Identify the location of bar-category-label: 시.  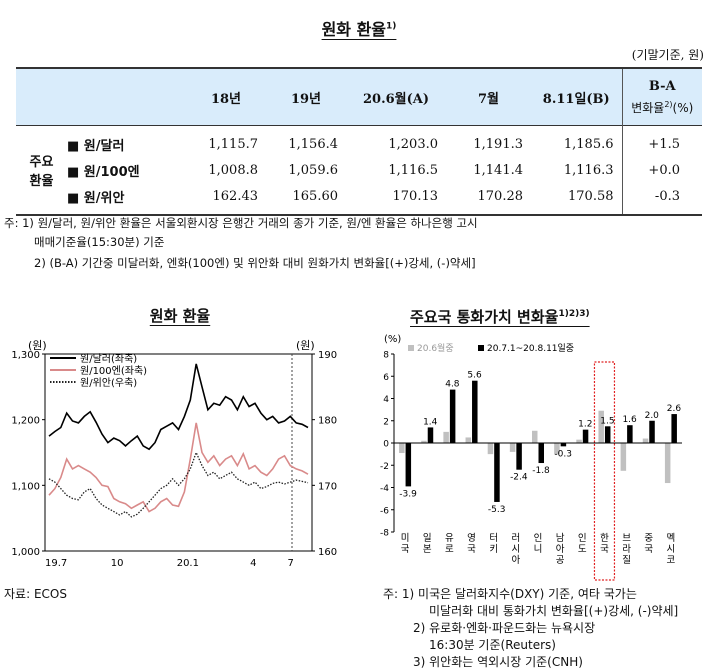
(671, 549).